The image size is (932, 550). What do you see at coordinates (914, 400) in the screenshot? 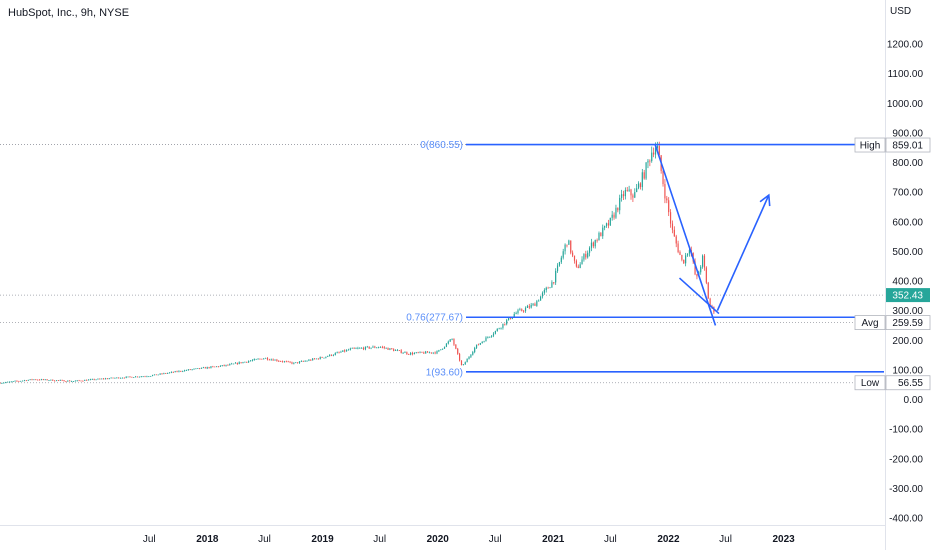
I see `y-tick-label: 0.00` at bounding box center [914, 400].